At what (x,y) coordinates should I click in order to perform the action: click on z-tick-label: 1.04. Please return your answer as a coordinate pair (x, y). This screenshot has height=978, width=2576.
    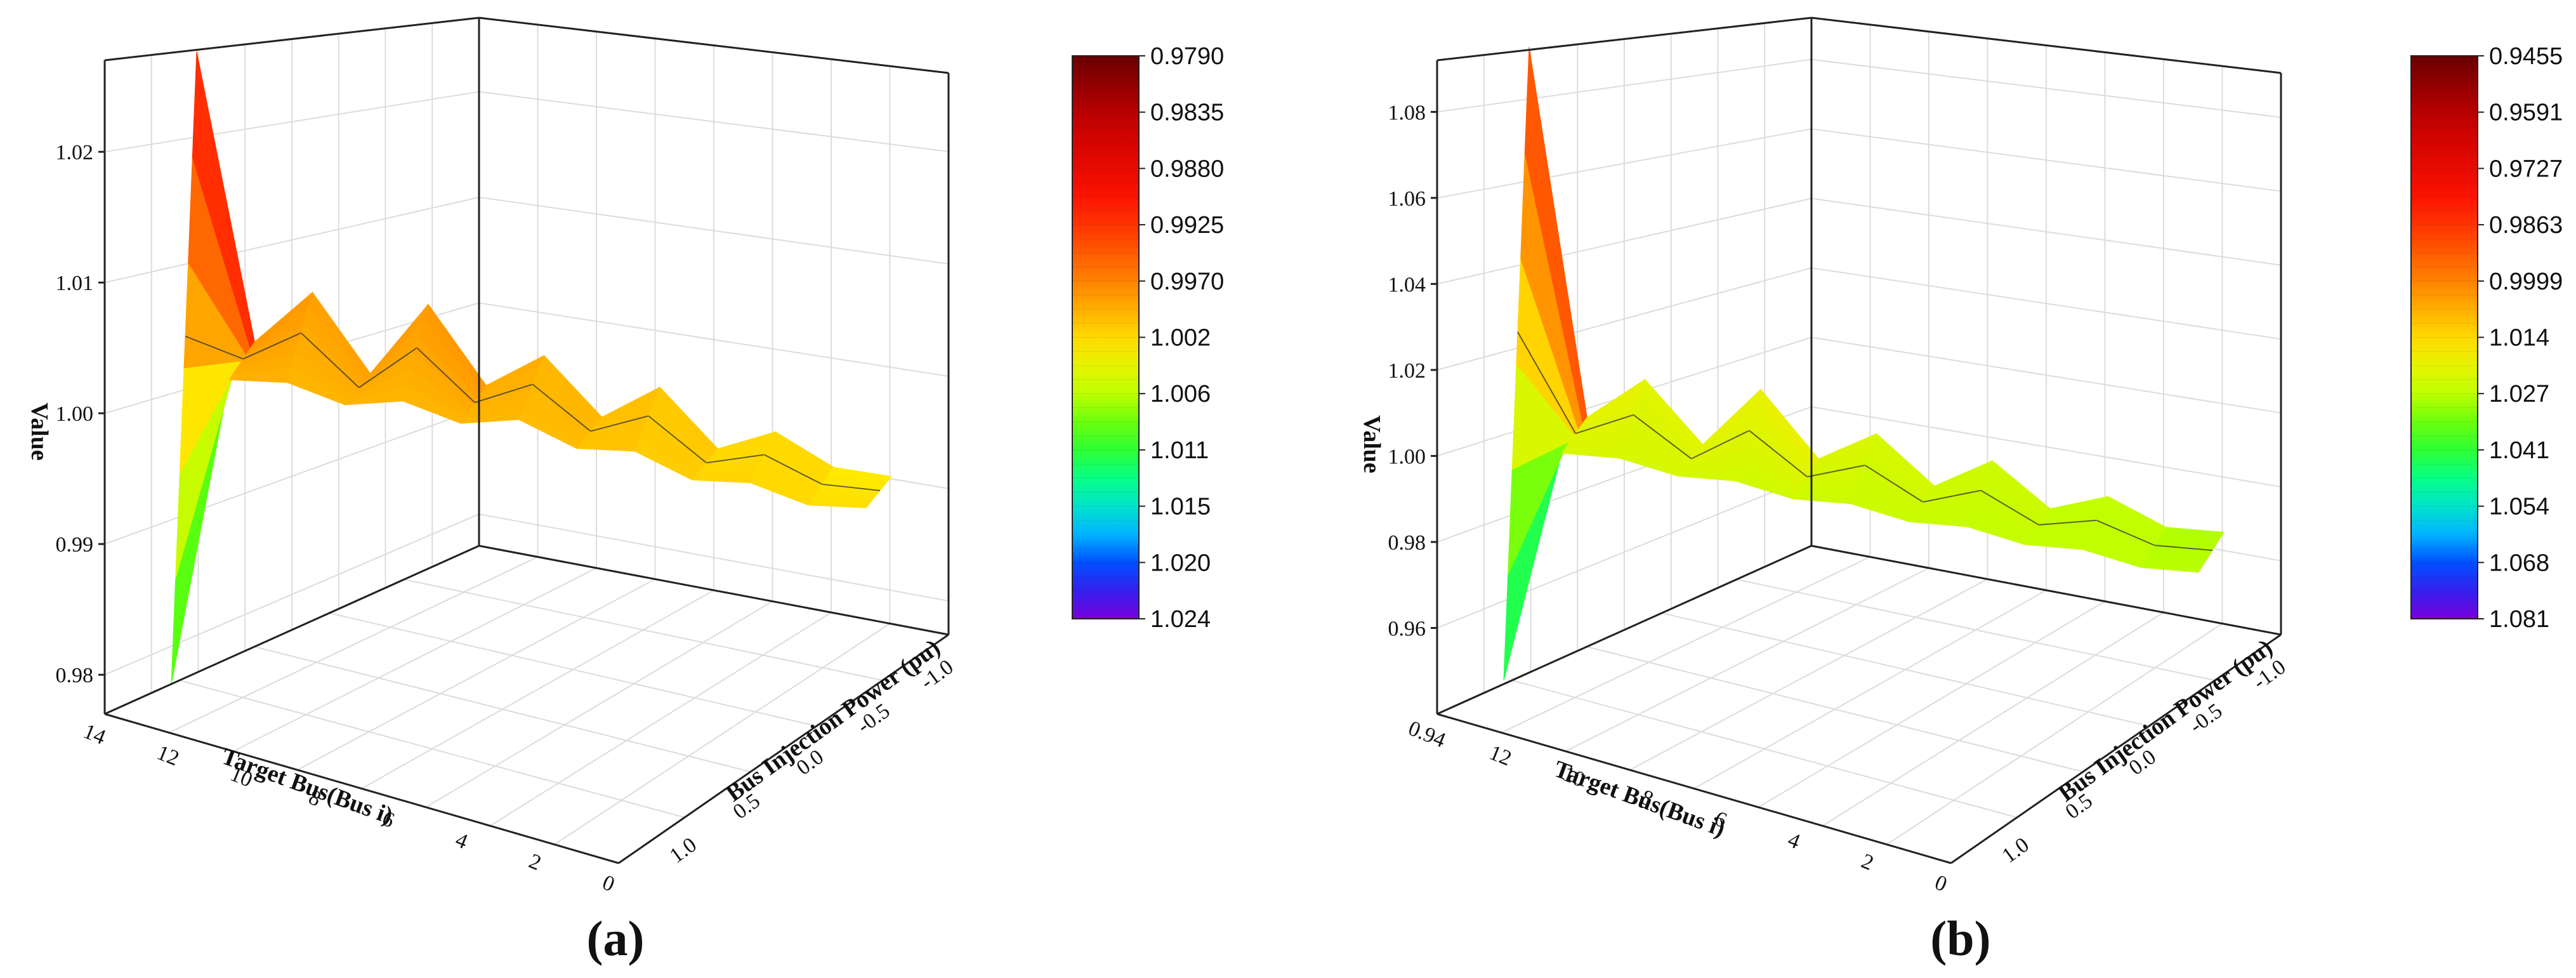
    Looking at the image, I should click on (1407, 284).